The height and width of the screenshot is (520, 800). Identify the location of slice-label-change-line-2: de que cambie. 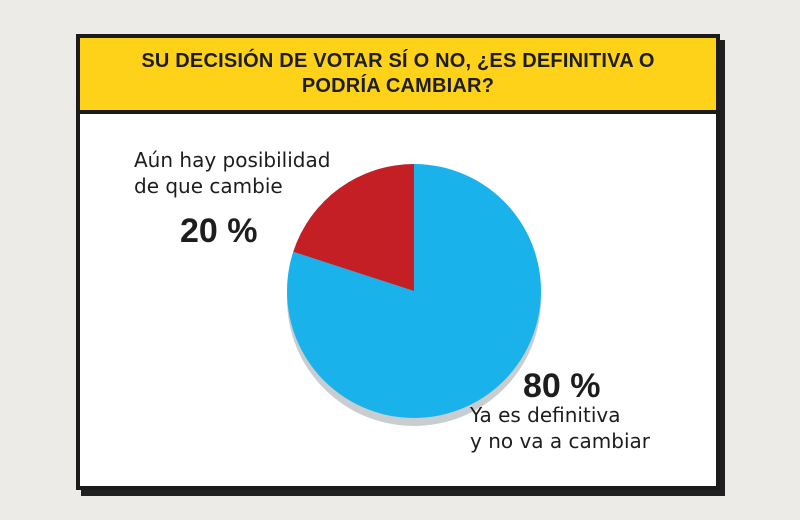
(208, 186).